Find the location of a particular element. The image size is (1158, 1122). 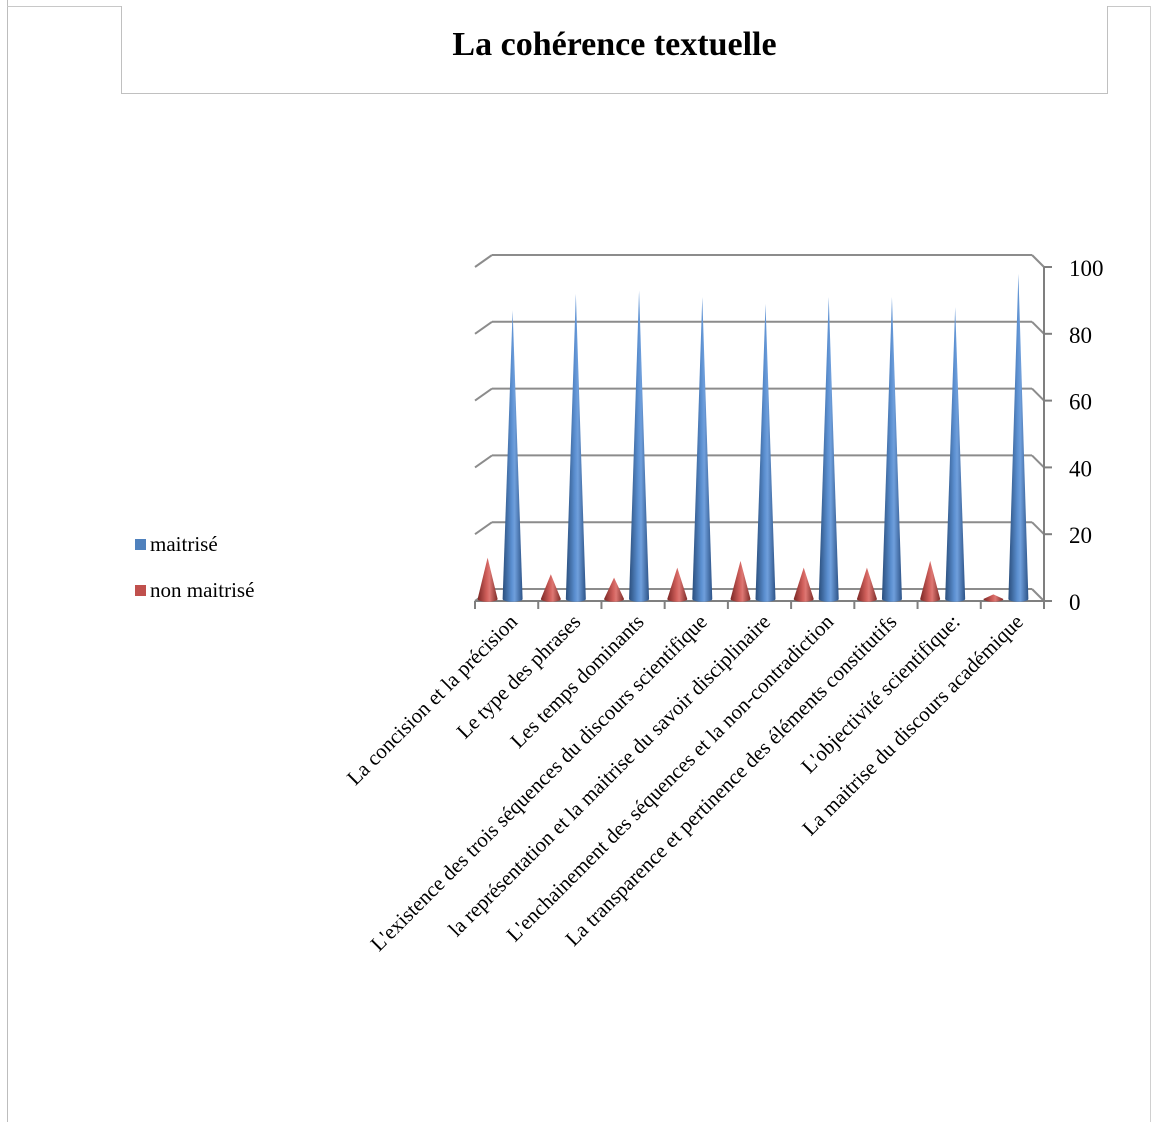

legend-item-maitrise: maitrisé is located at coordinates (194, 544).